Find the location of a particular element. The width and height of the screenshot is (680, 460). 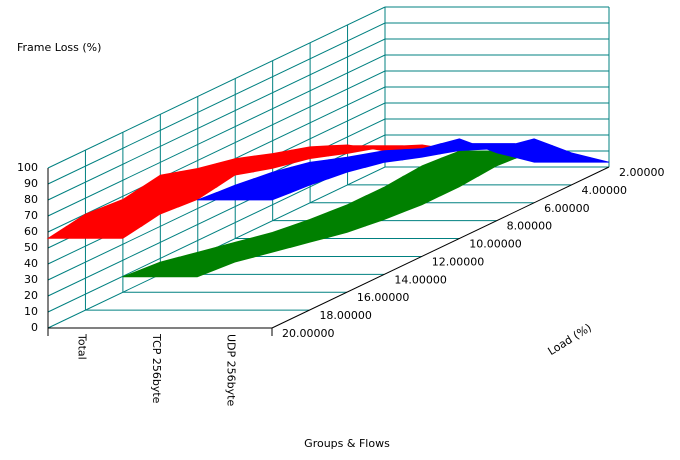

z-tick-label: 14.00000 is located at coordinates (420, 279).